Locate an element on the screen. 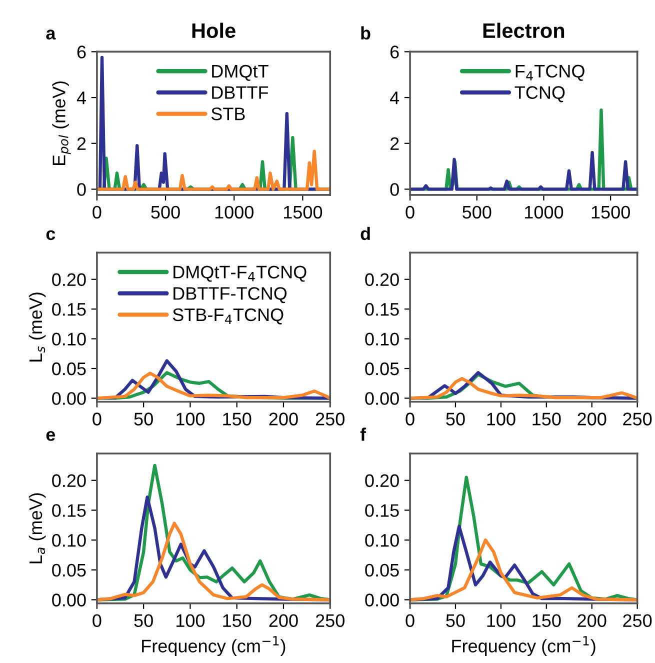 The height and width of the screenshot is (663, 655). legend-label: DMQtT is located at coordinates (240, 72).